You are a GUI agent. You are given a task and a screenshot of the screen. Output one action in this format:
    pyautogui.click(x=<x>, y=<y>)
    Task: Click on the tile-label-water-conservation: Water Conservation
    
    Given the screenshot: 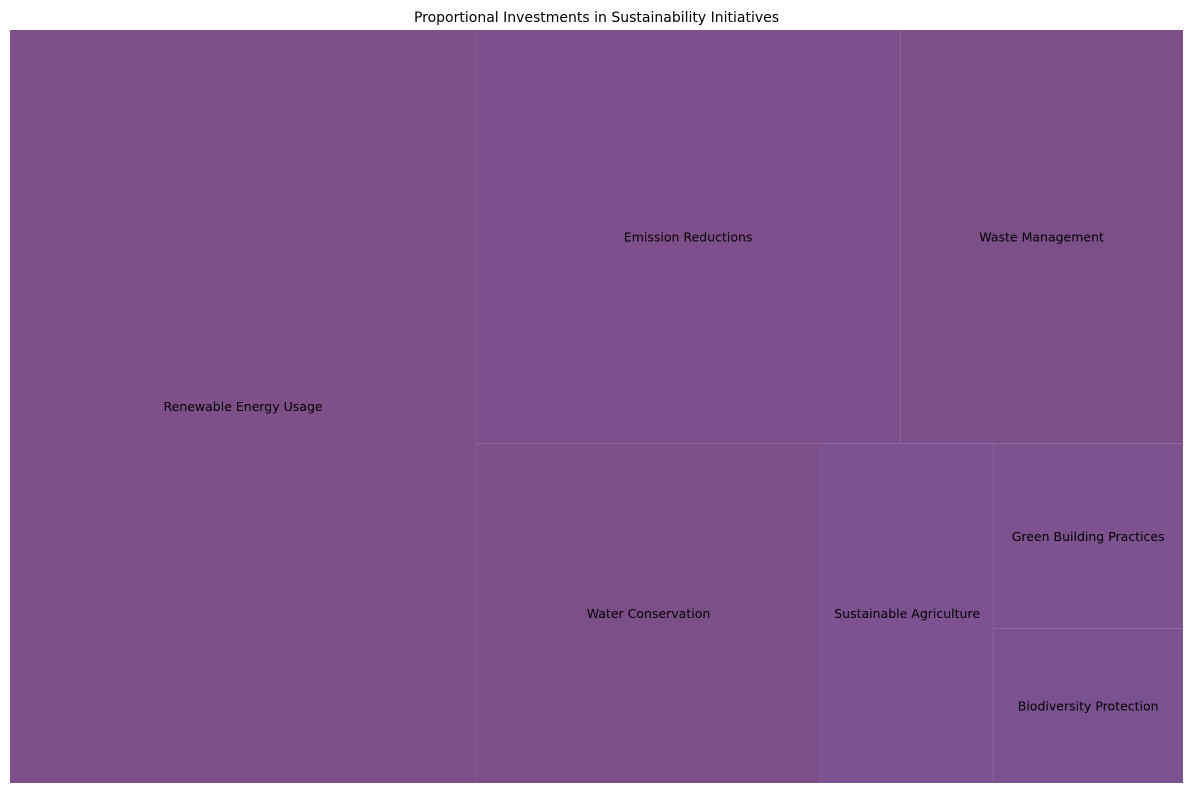 What is the action you would take?
    pyautogui.click(x=649, y=613)
    